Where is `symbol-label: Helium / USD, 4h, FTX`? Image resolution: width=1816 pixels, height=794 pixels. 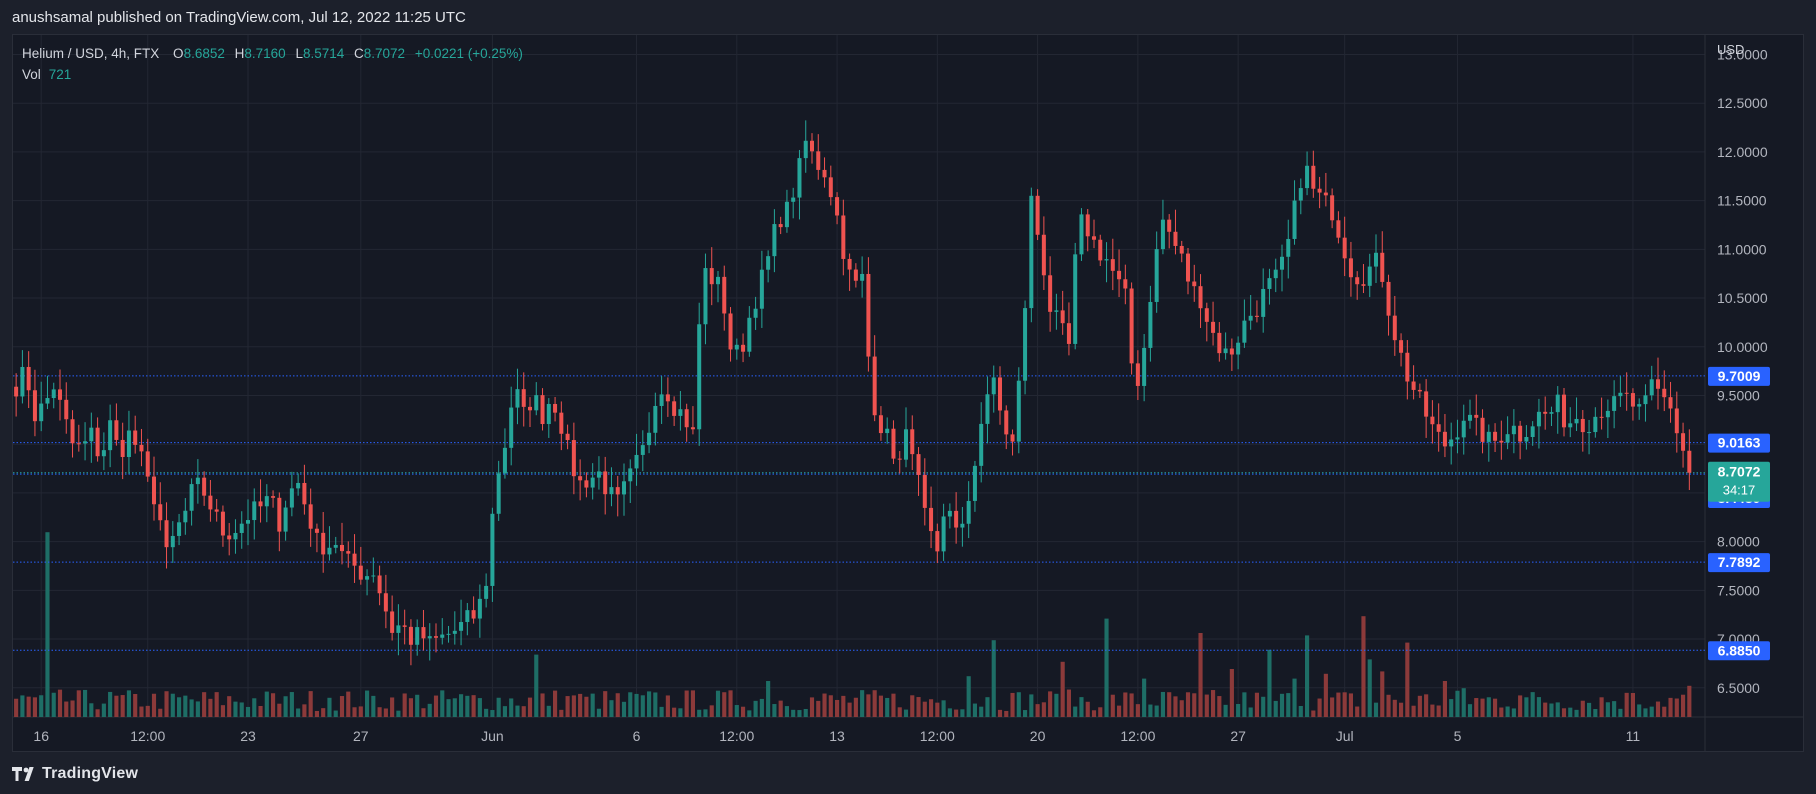
symbol-label: Helium / USD, 4h, FTX is located at coordinates (91, 53).